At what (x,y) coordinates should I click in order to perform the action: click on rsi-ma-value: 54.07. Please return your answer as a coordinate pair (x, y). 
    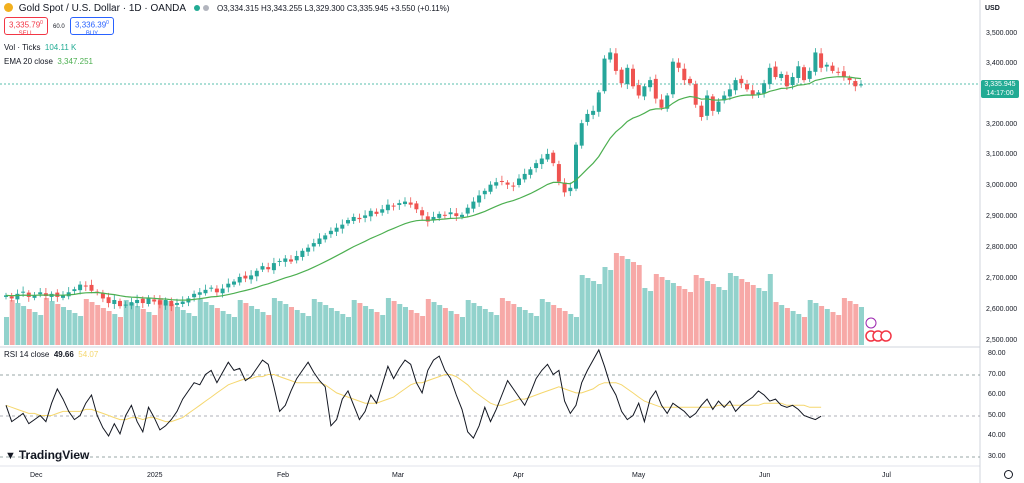
    Looking at the image, I should click on (88, 354).